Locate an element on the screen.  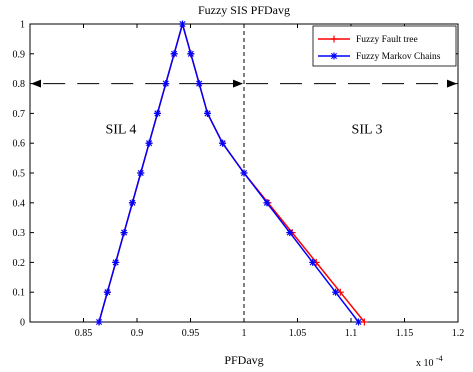
y-tick-label: 0.4 is located at coordinates (19, 203).